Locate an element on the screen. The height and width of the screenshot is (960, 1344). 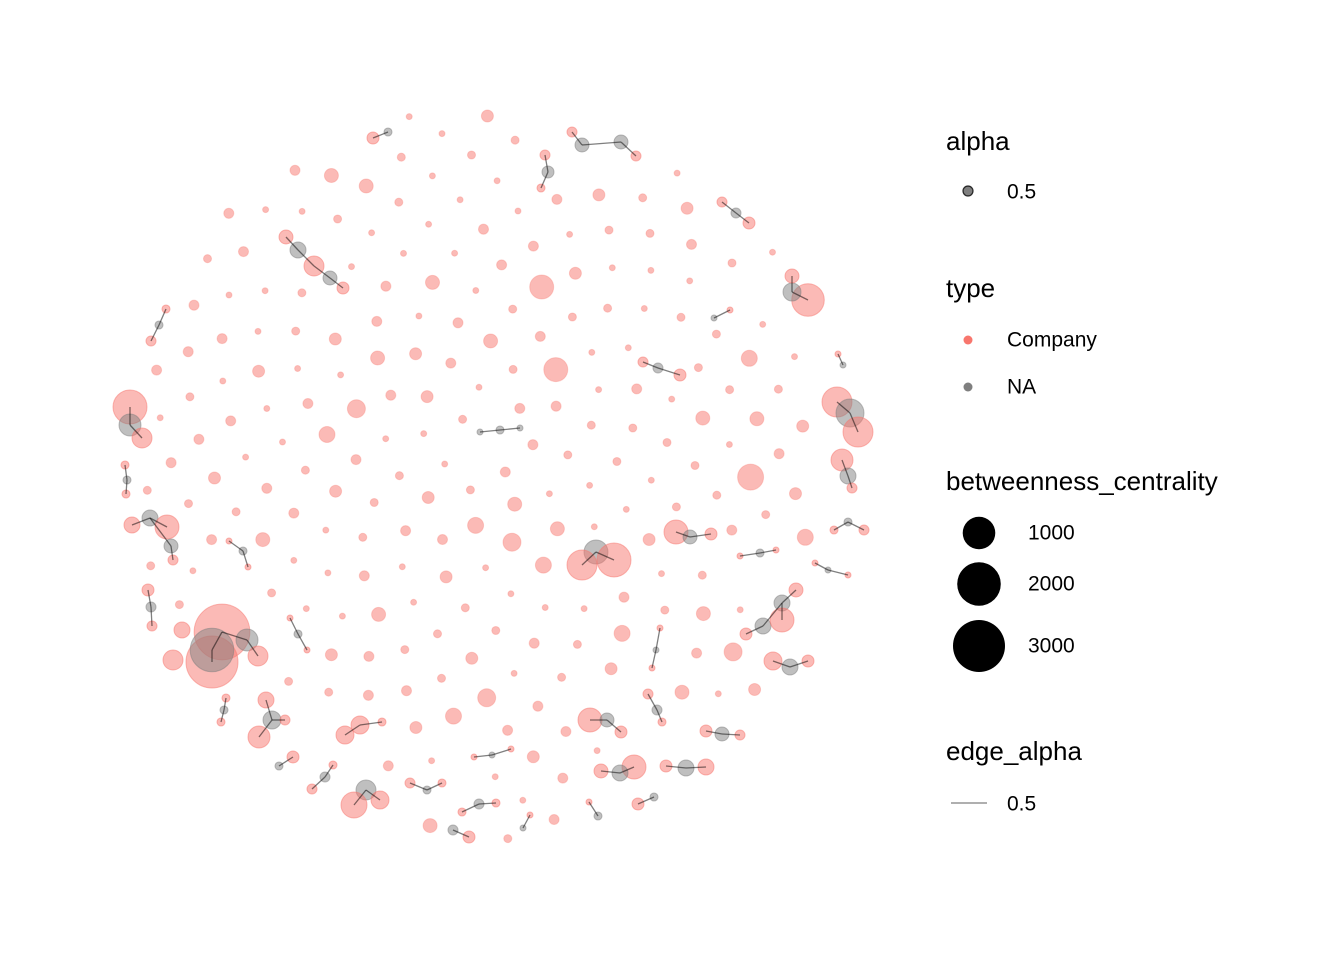
legend-title: edge_alpha is located at coordinates (1014, 751).